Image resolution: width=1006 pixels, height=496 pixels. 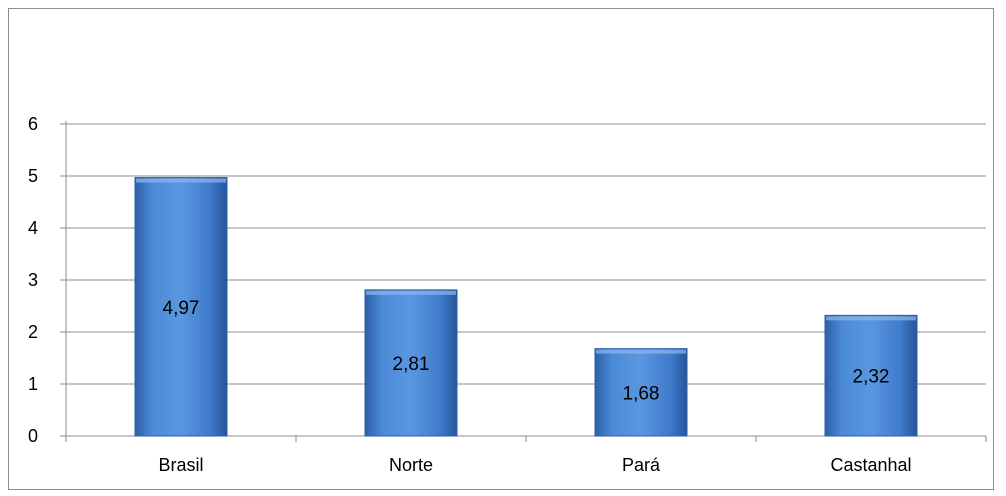 I want to click on y-tick-label: 2, so click(x=33, y=332).